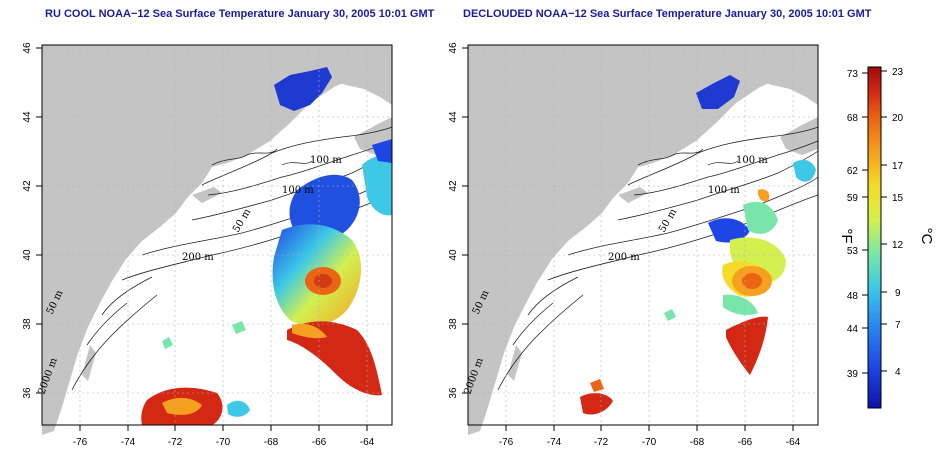 The height and width of the screenshot is (475, 950). Describe the element at coordinates (853, 374) in the screenshot. I see `fahrenheit-tick-label: 39` at that location.